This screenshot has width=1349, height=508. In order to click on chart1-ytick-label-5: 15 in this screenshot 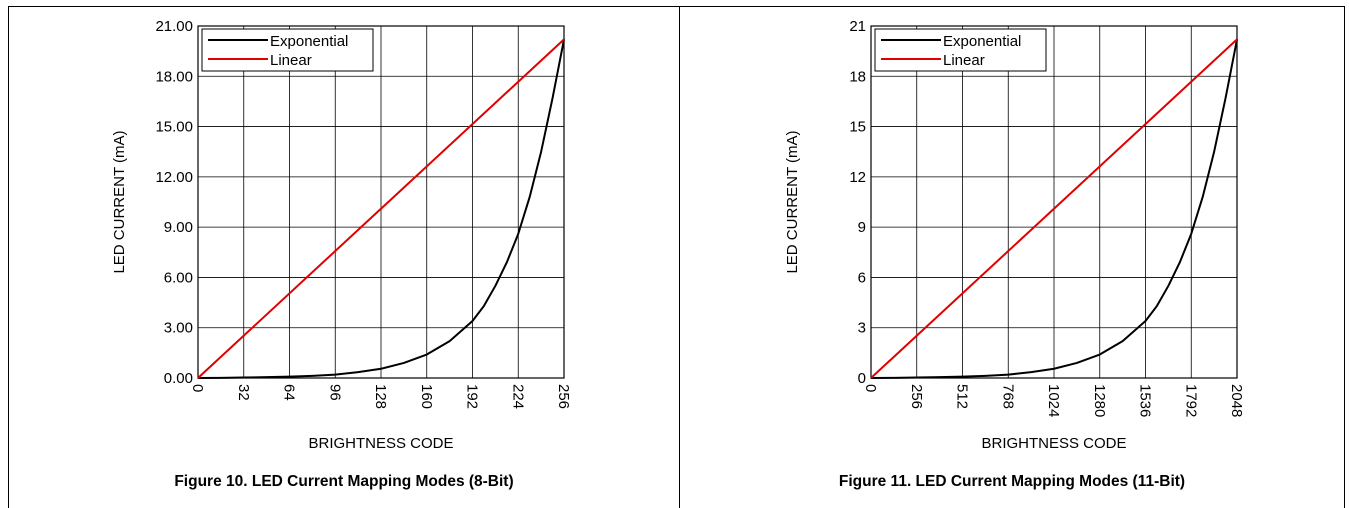, I will do `click(857, 127)`.